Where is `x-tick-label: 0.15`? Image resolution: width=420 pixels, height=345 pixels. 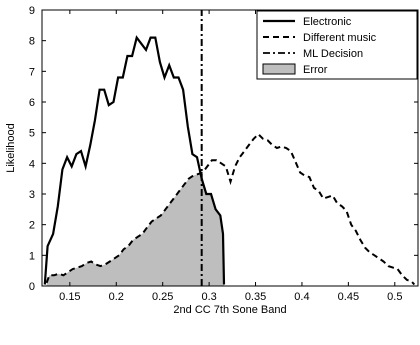 x-tick-label: 0.15 is located at coordinates (69, 297).